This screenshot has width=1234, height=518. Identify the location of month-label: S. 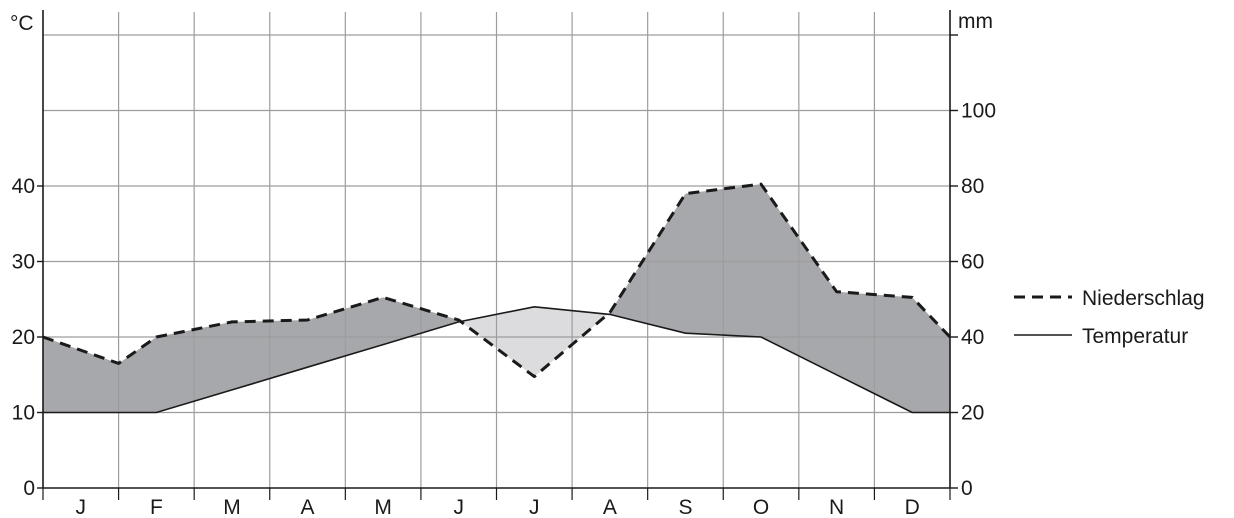
(685, 507).